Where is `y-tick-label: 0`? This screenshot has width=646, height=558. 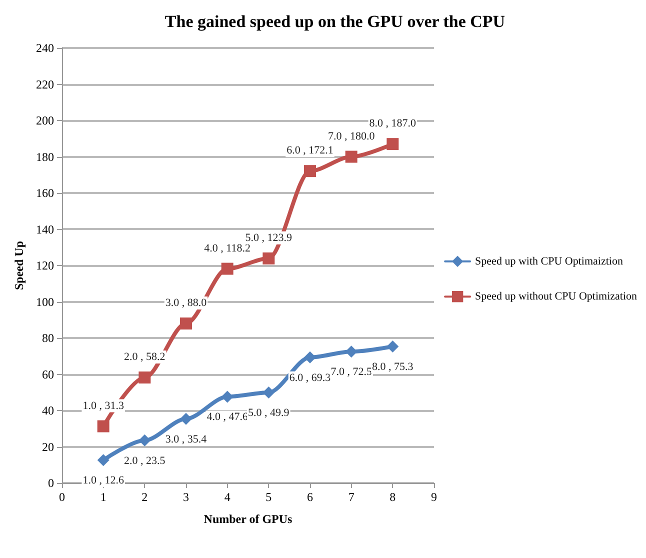 y-tick-label: 0 is located at coordinates (51, 483).